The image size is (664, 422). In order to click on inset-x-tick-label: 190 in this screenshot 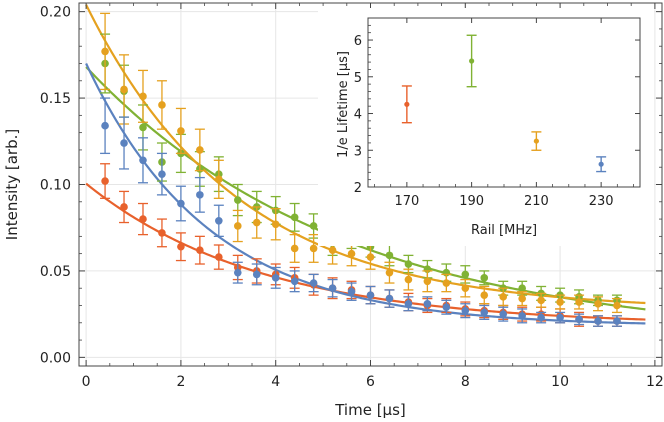, I will do `click(471, 201)`.